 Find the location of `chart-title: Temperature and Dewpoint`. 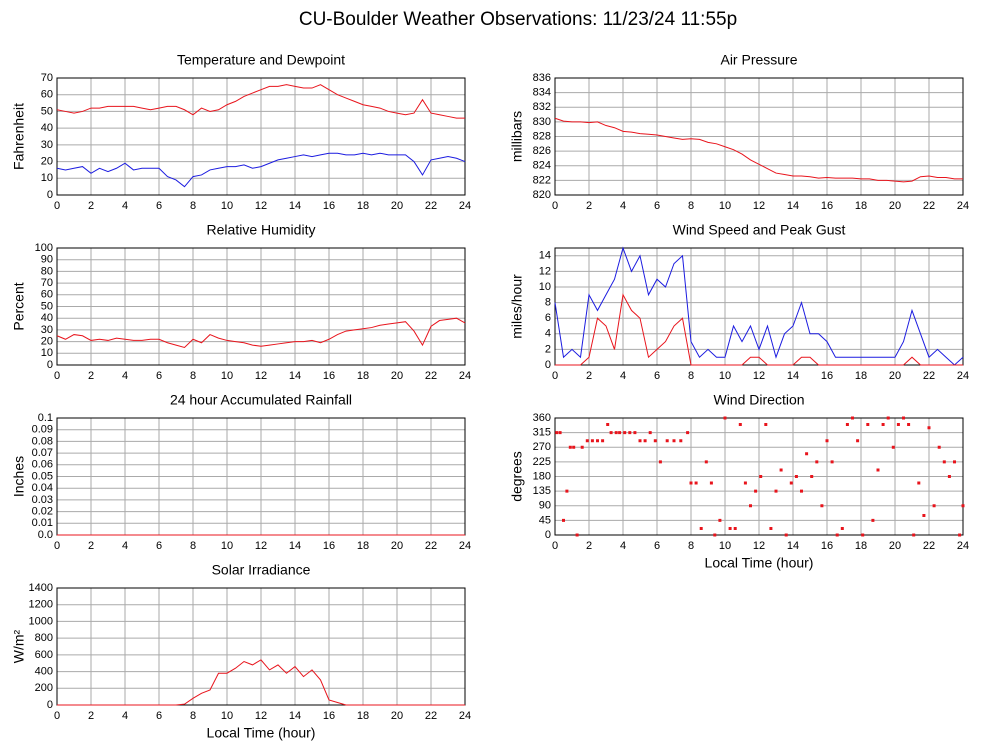

chart-title: Temperature and Dewpoint is located at coordinates (261, 60).